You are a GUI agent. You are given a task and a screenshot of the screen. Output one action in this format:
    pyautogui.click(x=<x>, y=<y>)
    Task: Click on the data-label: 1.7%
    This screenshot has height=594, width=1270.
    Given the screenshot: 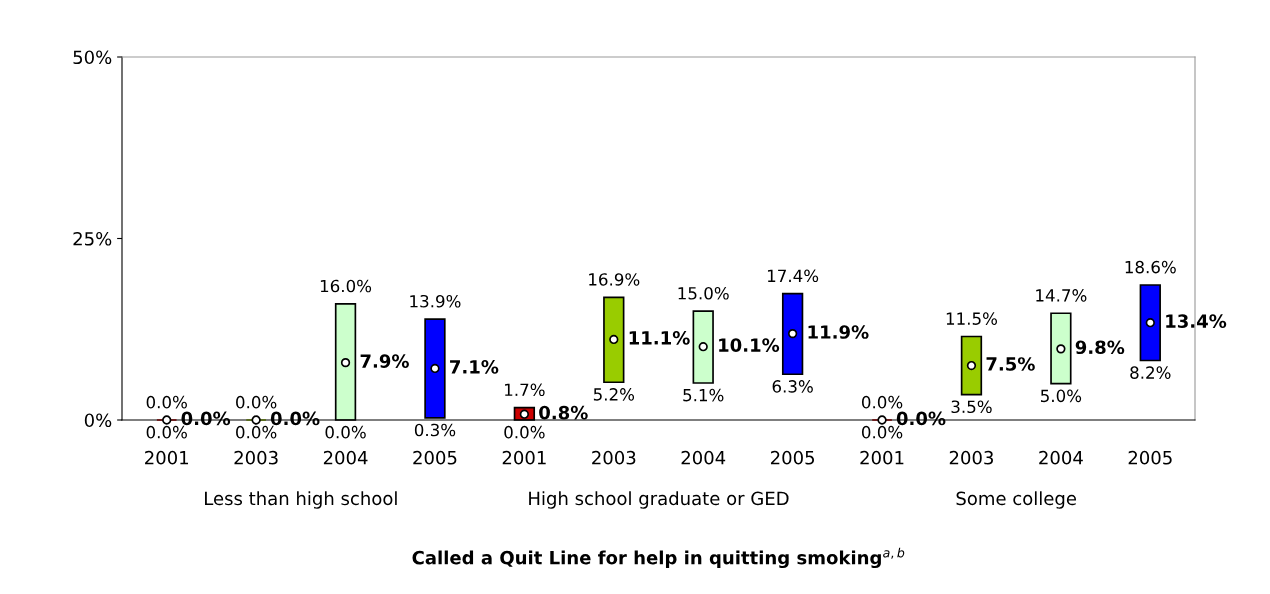 What is the action you would take?
    pyautogui.click(x=525, y=390)
    